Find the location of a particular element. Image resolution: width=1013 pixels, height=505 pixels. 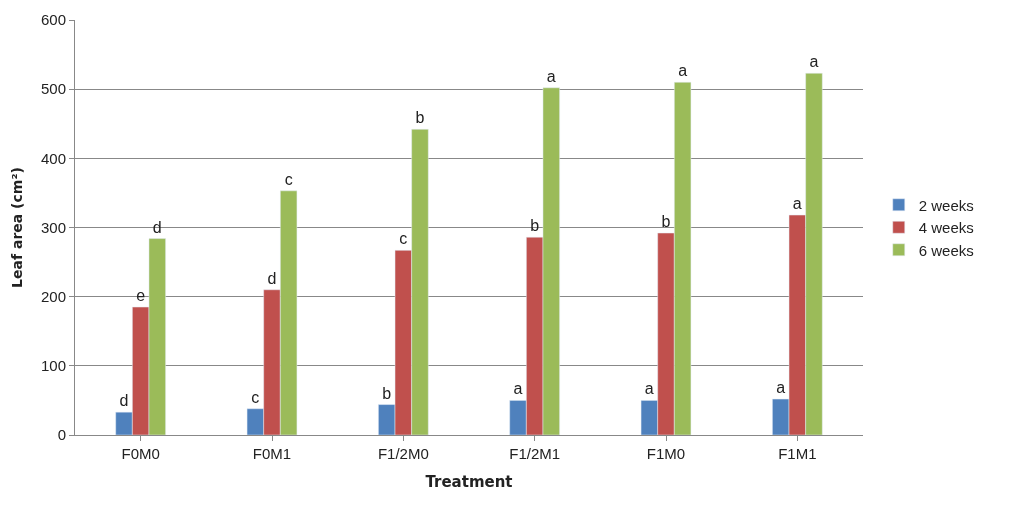

y-tick-label: 200 is located at coordinates (53, 296).